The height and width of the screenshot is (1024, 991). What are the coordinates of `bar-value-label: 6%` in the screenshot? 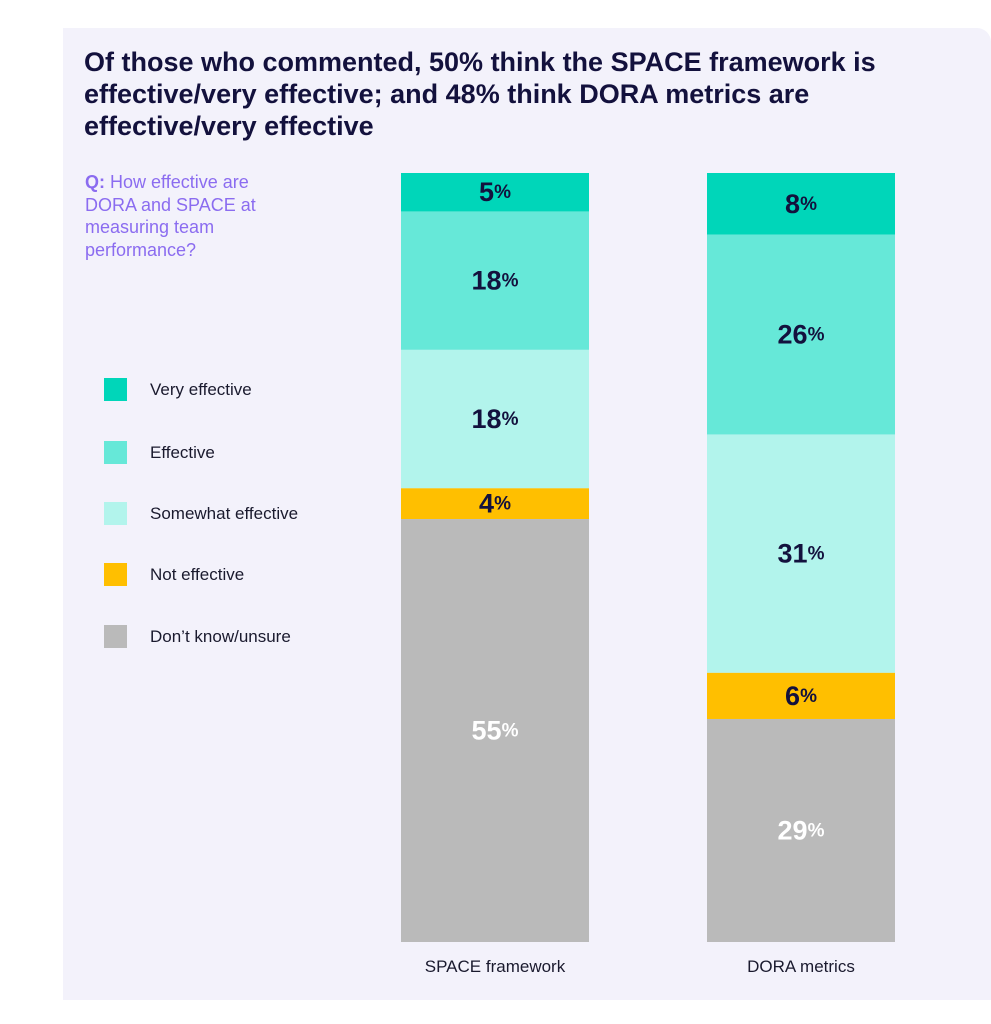 It's located at (801, 696).